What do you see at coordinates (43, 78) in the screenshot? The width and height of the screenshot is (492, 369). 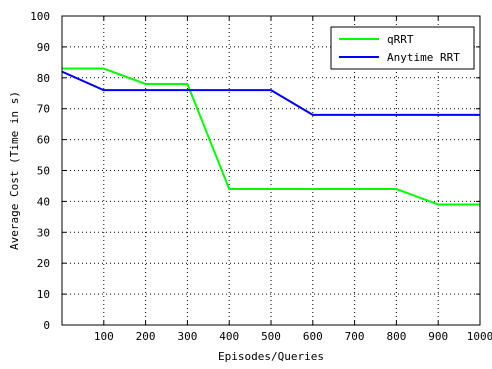 I see `y-tick-label: 80` at bounding box center [43, 78].